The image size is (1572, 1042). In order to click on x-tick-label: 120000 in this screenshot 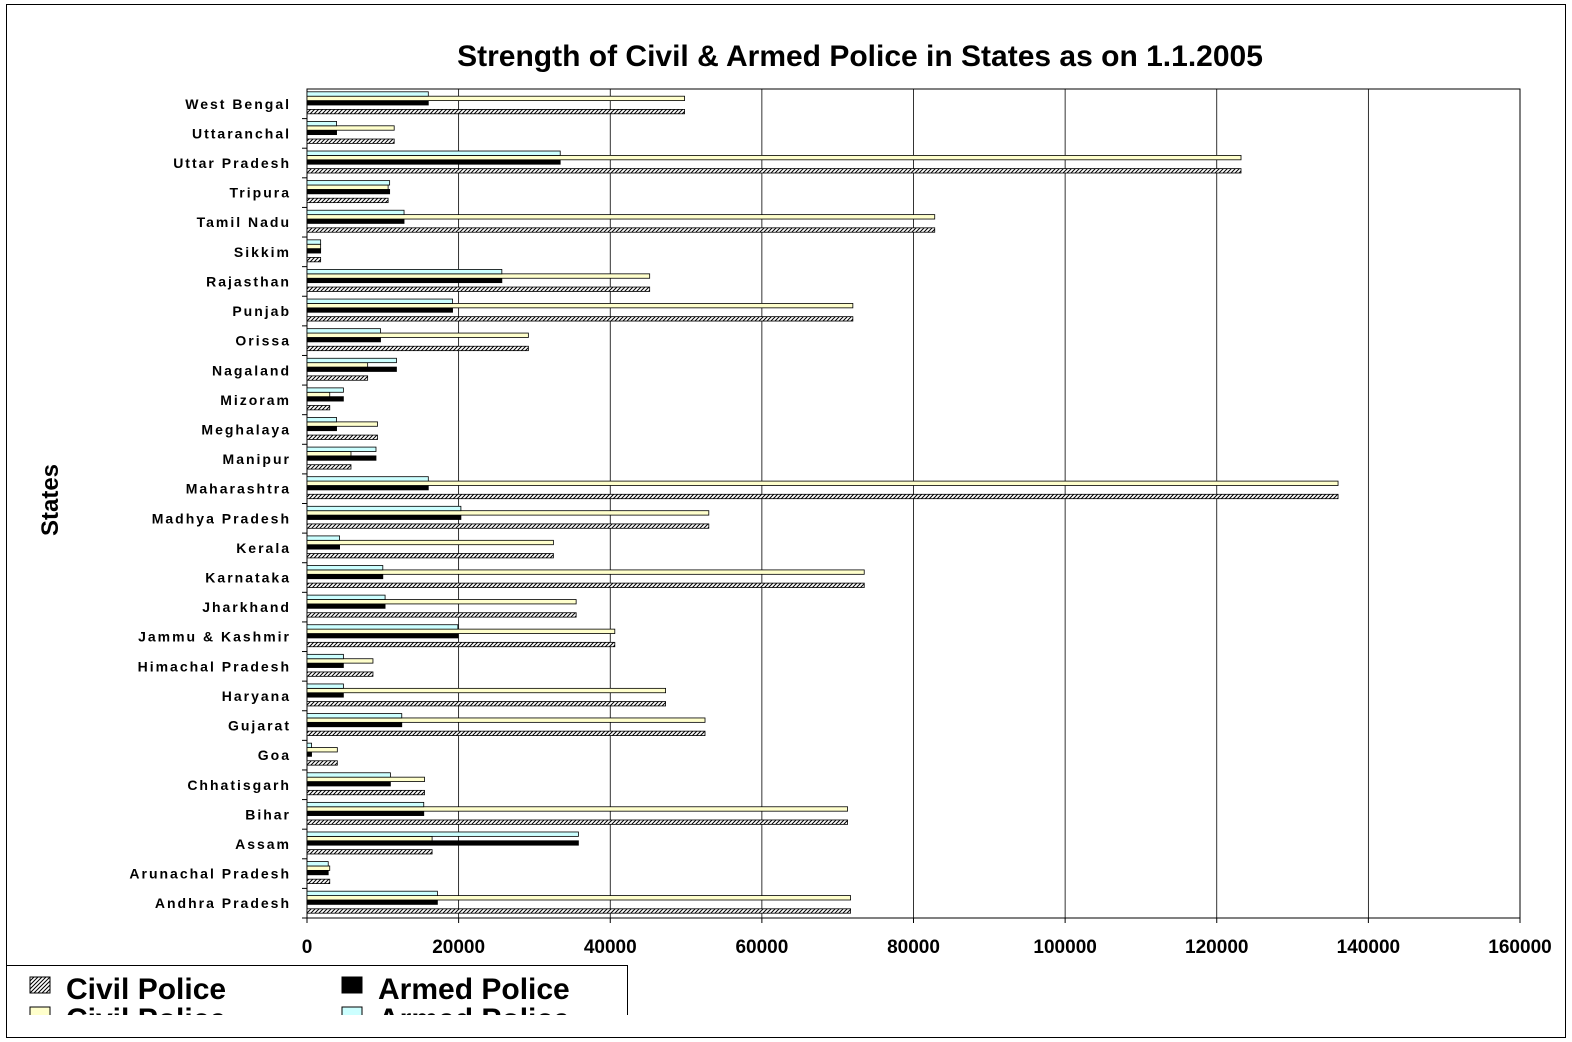, I will do `click(1216, 947)`.